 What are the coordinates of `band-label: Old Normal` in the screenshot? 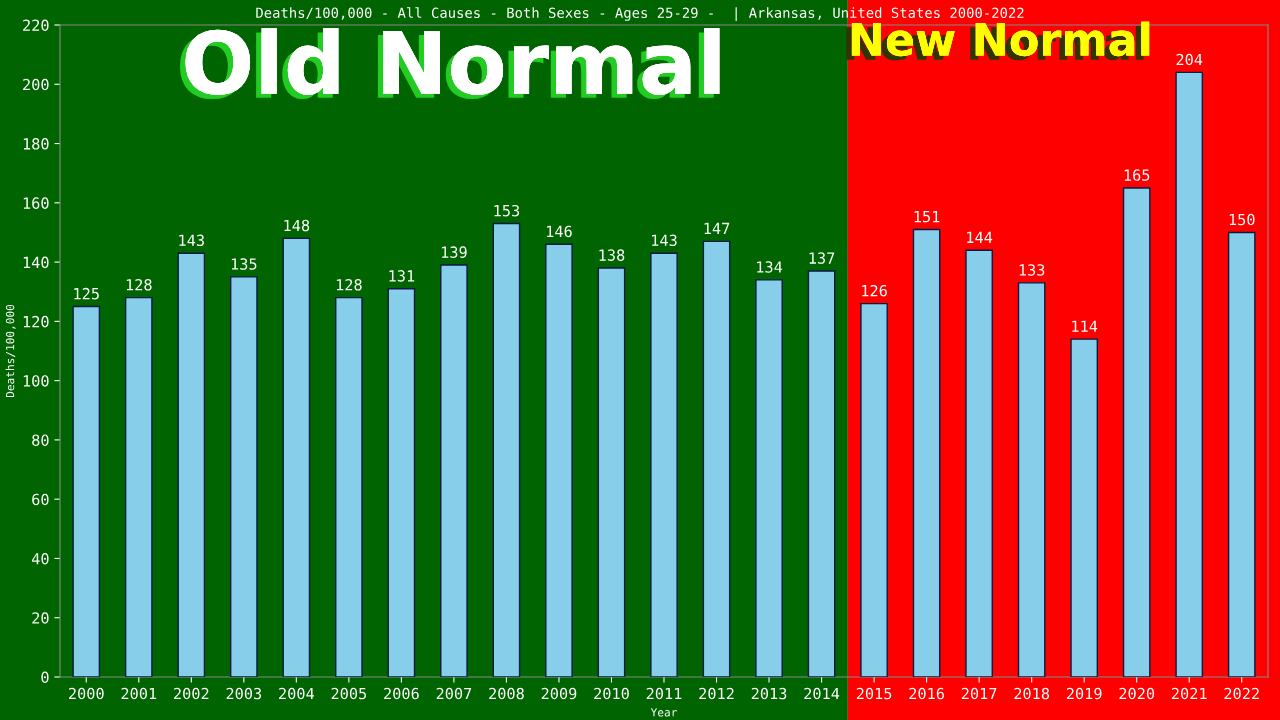 It's located at (449, 64).